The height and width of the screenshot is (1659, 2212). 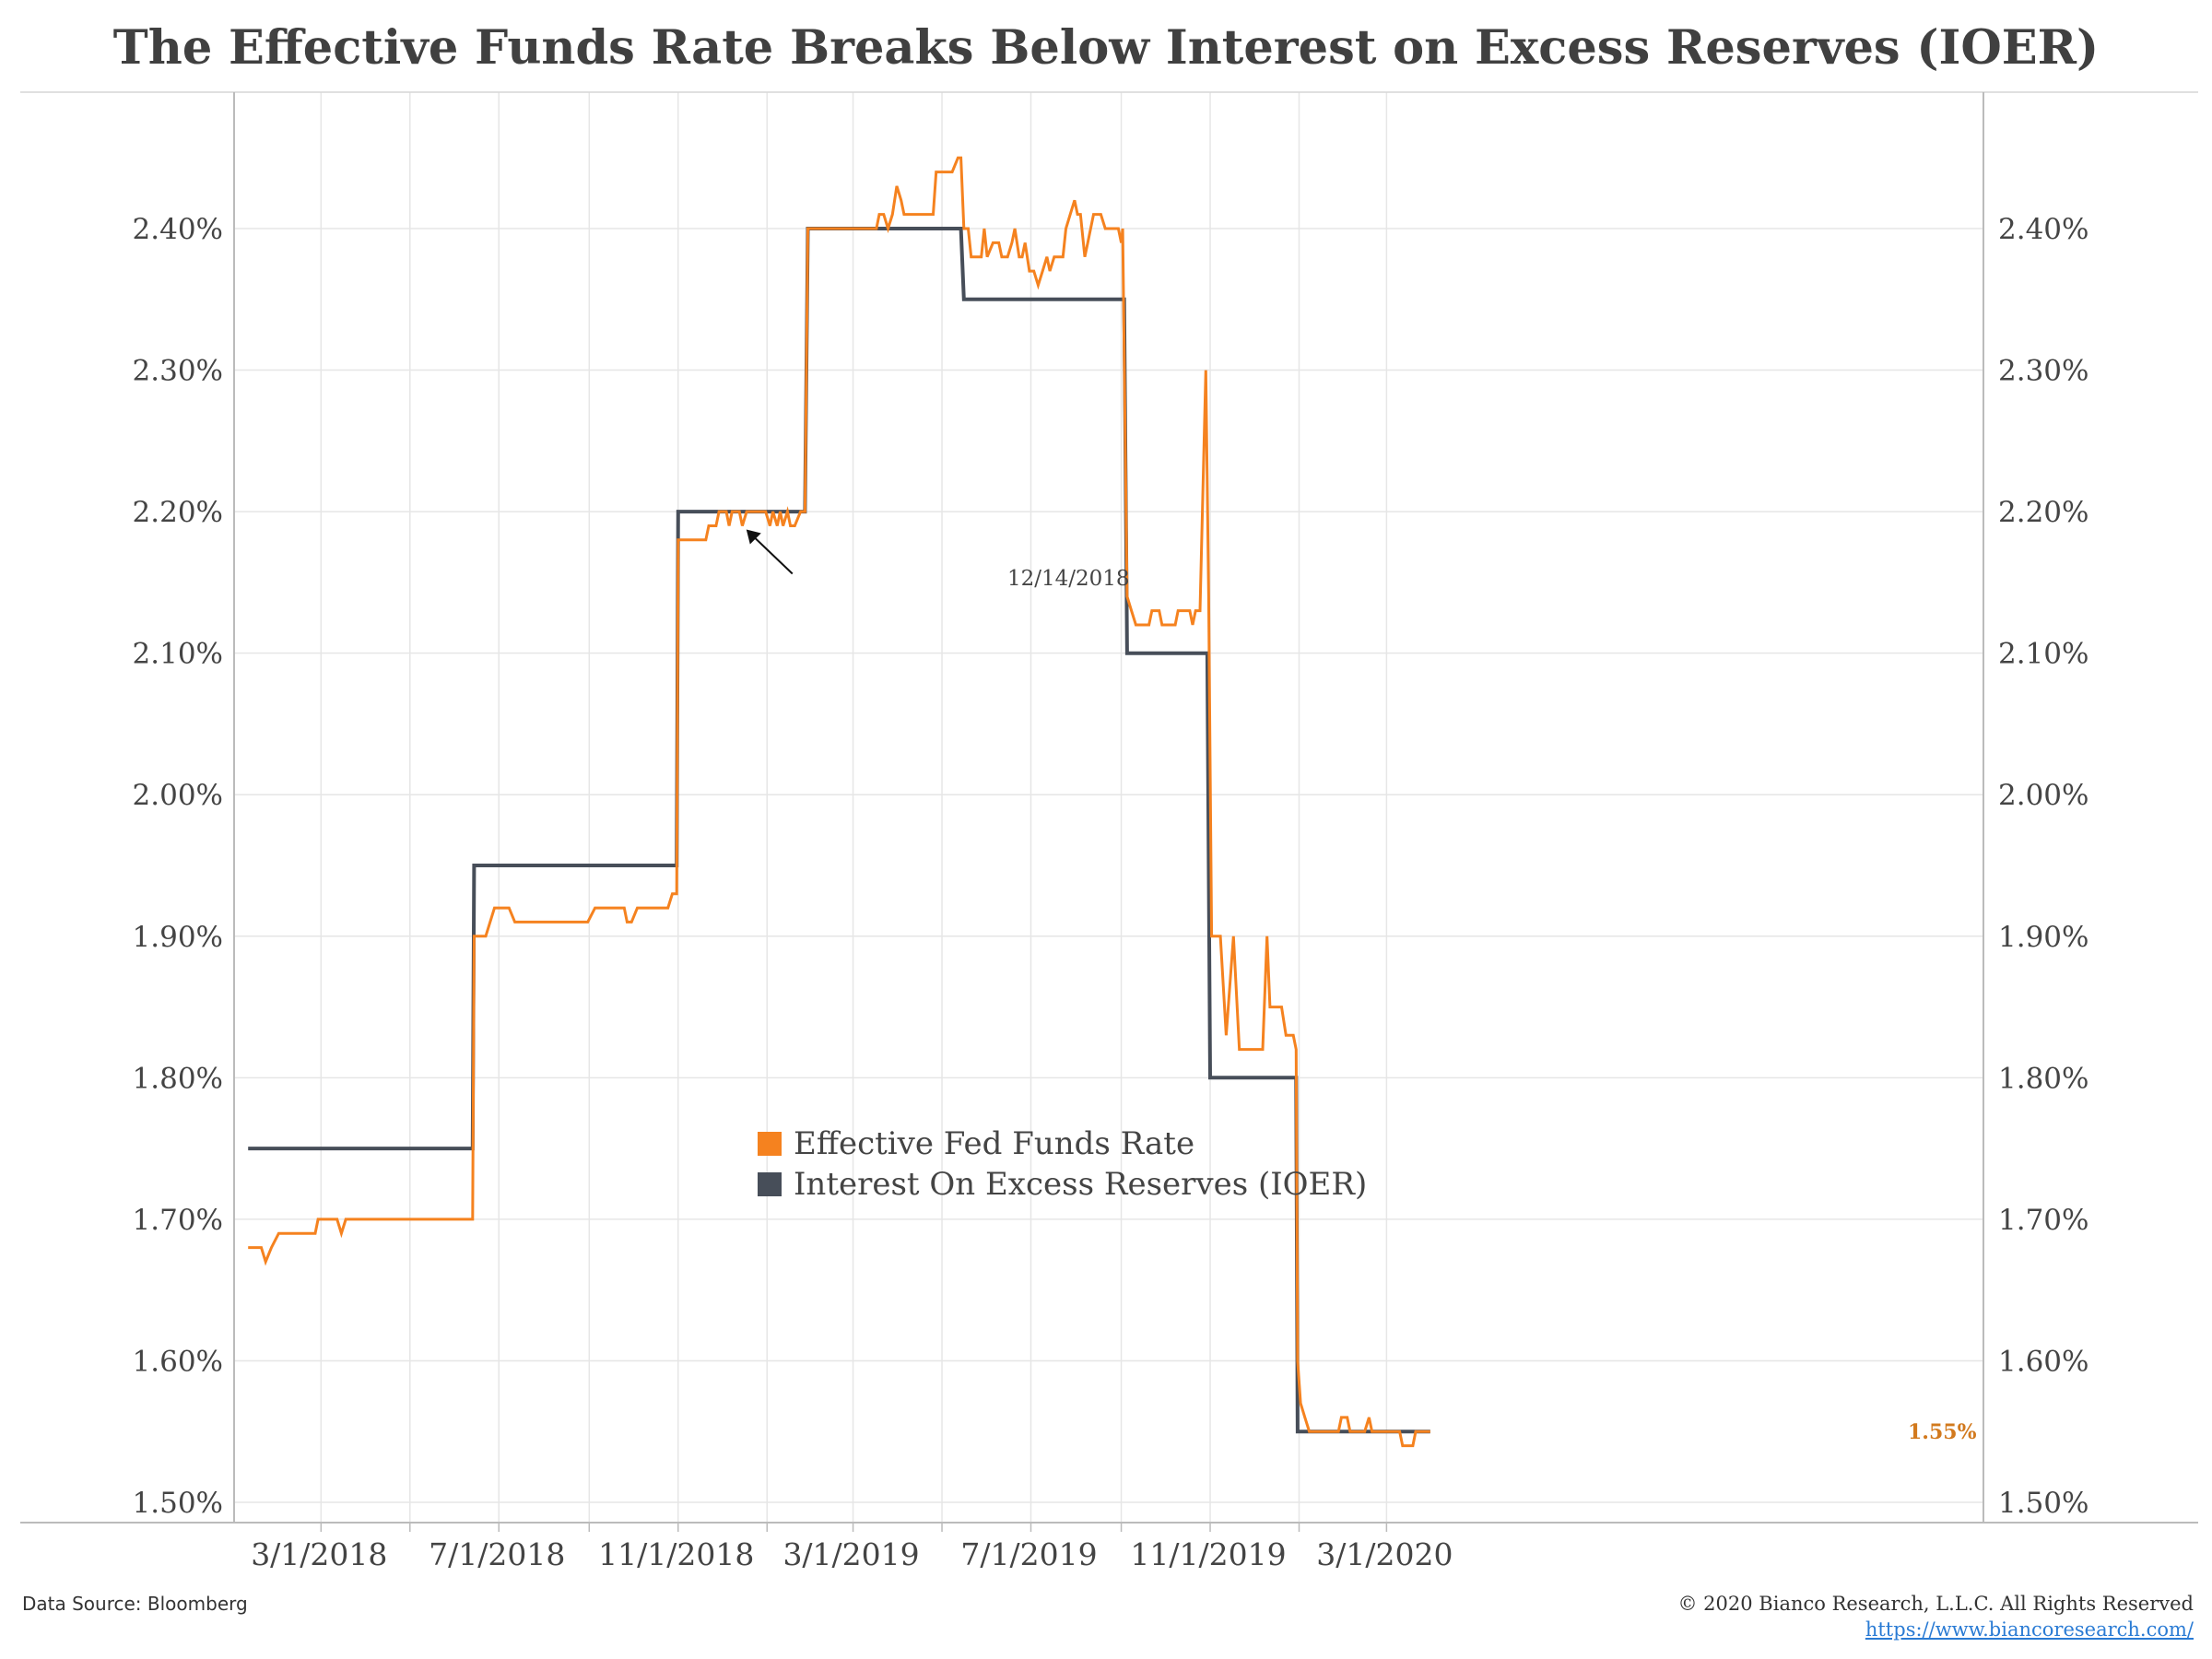 I want to click on data-source: Data Source: Bloomberg, so click(x=135, y=1604).